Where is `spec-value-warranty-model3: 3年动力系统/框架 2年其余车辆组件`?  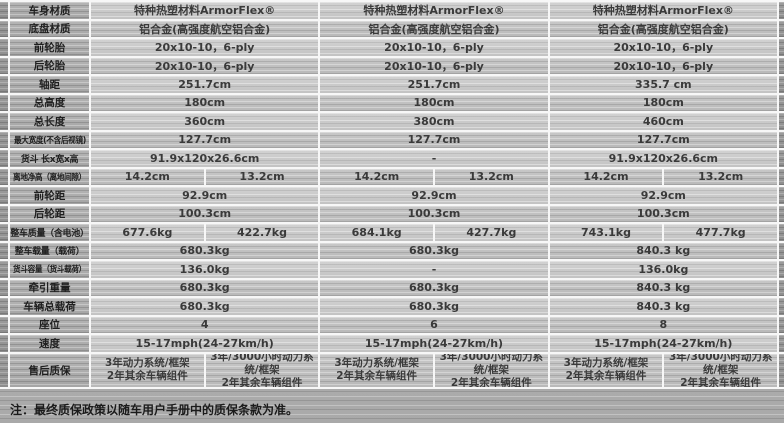 spec-value-warranty-model3: 3年动力系统/框架 2年其余车辆组件 is located at coordinates (606, 370).